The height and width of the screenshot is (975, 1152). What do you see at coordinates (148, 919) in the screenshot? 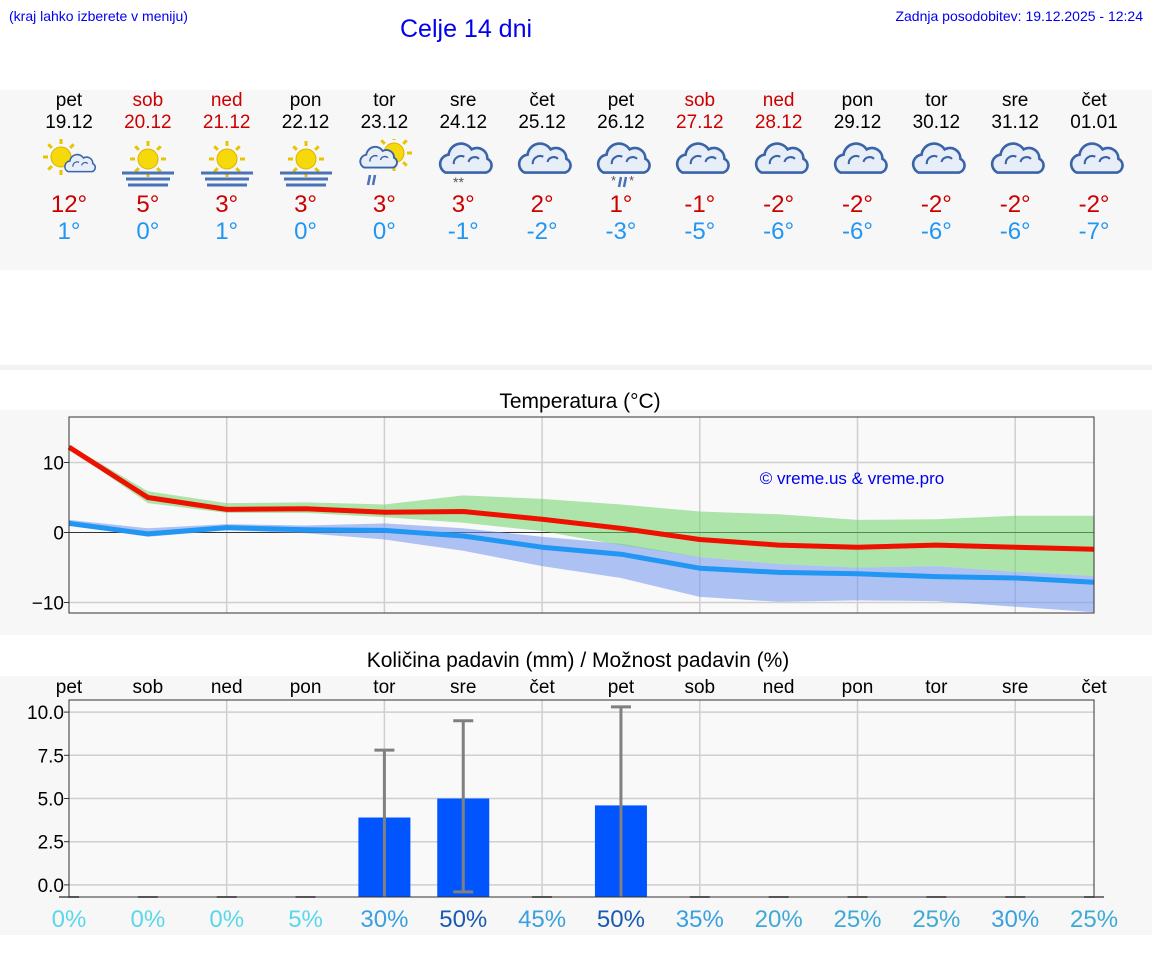
I see `precipitation-probability: 0%` at bounding box center [148, 919].